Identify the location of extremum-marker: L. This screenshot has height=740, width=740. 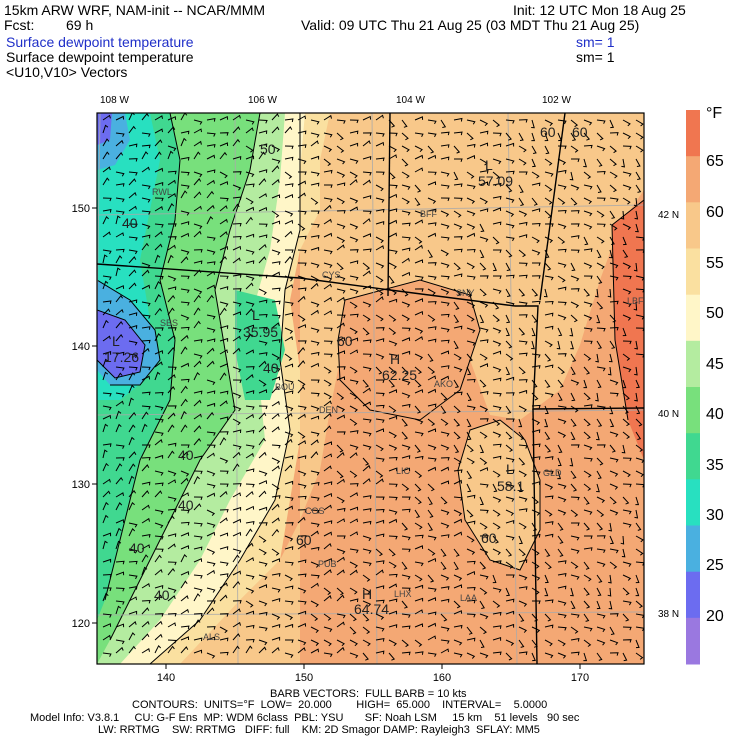
(256, 315).